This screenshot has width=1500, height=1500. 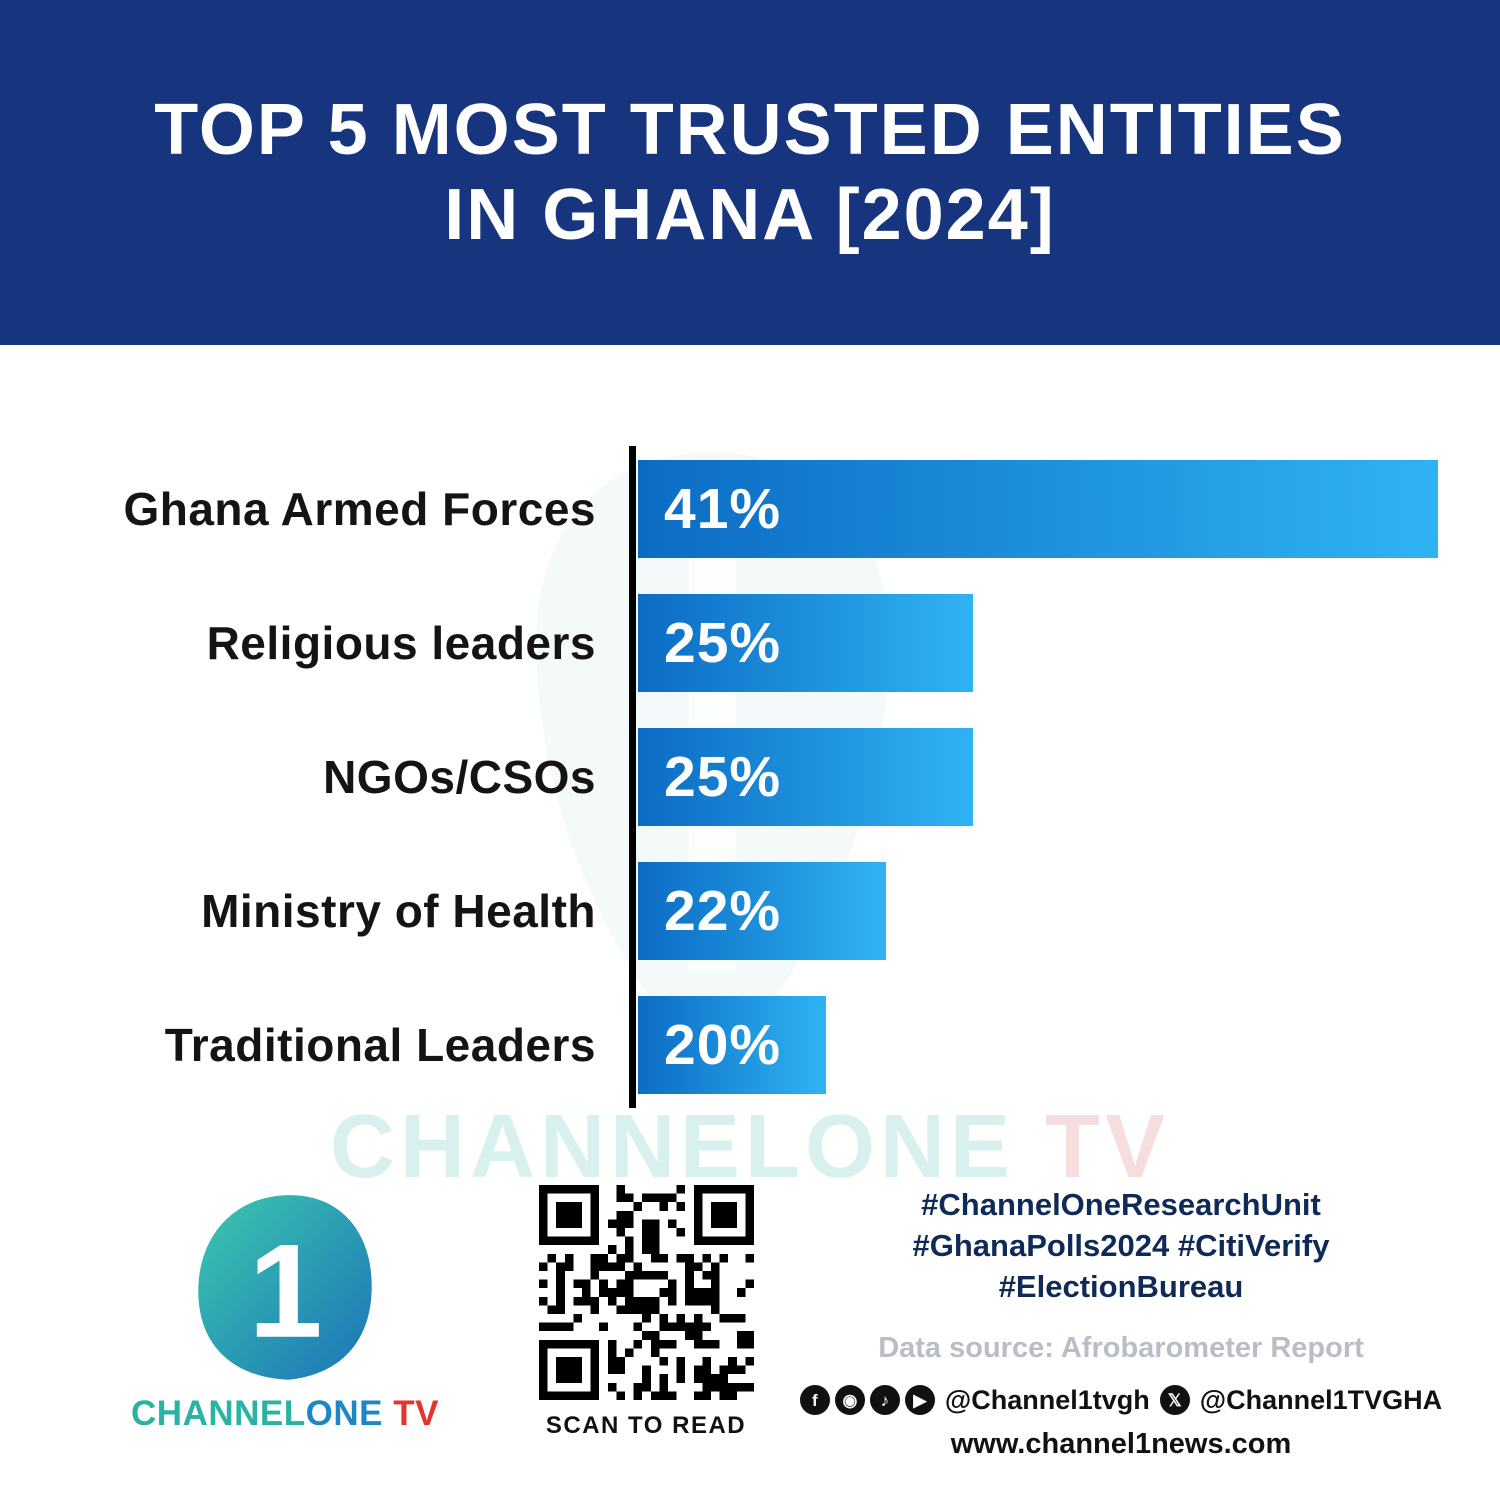 I want to click on social-handle-primary: @Channel1tvgh, so click(x=1047, y=1399).